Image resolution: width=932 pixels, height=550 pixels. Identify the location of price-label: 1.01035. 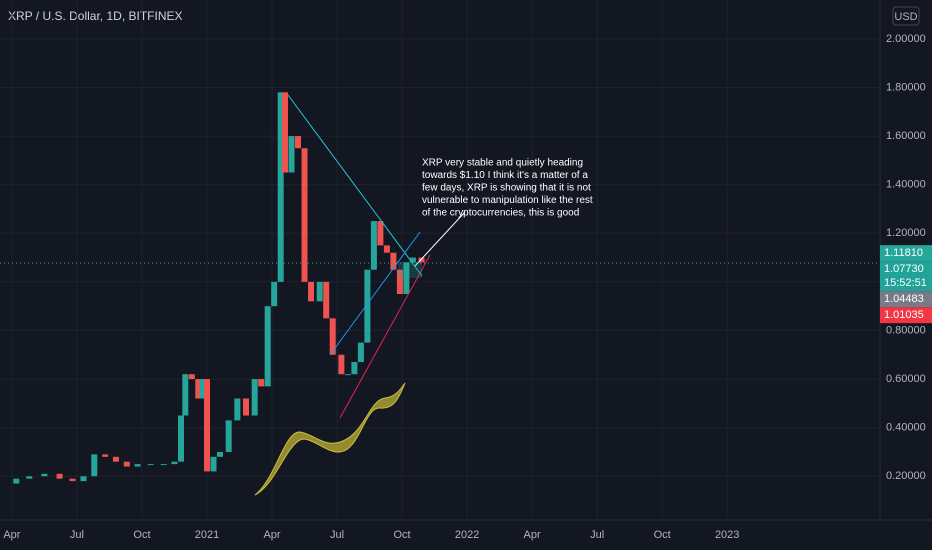
(904, 315).